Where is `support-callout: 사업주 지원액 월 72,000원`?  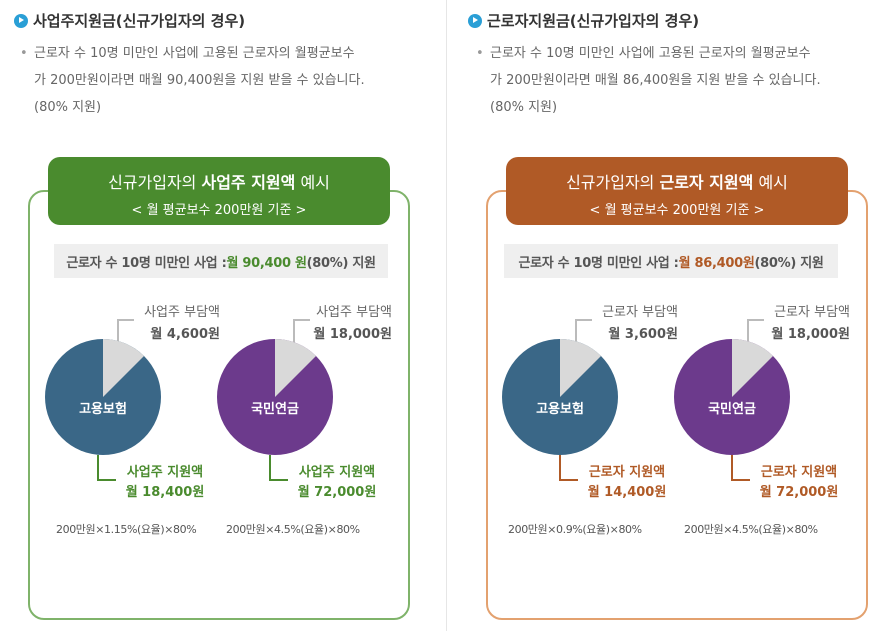 support-callout: 사업주 지원액 월 72,000원 is located at coordinates (337, 483).